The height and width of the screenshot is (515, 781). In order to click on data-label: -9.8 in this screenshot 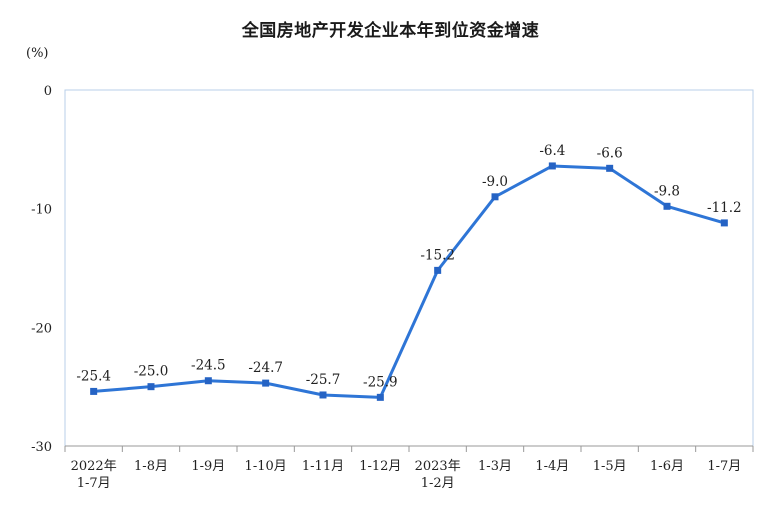, I will do `click(667, 191)`.